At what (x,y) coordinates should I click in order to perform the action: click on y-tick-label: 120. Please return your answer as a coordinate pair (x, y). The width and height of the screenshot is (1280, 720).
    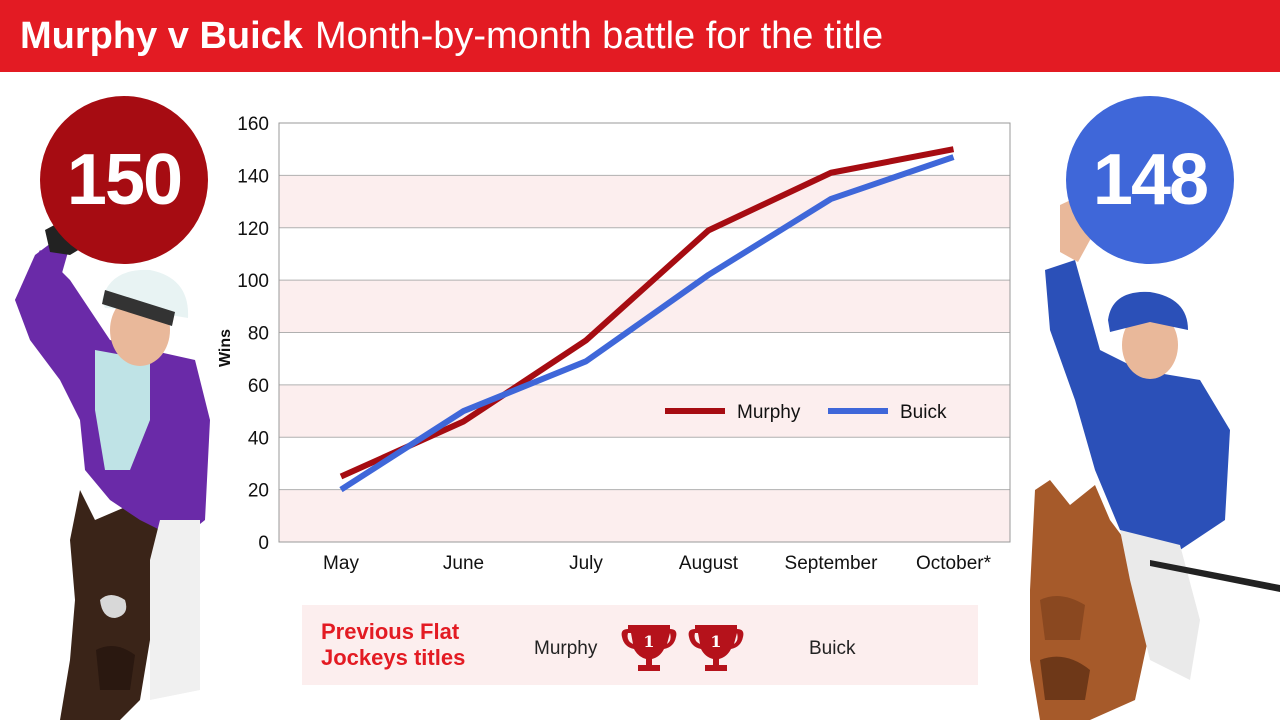
    Looking at the image, I should click on (253, 229).